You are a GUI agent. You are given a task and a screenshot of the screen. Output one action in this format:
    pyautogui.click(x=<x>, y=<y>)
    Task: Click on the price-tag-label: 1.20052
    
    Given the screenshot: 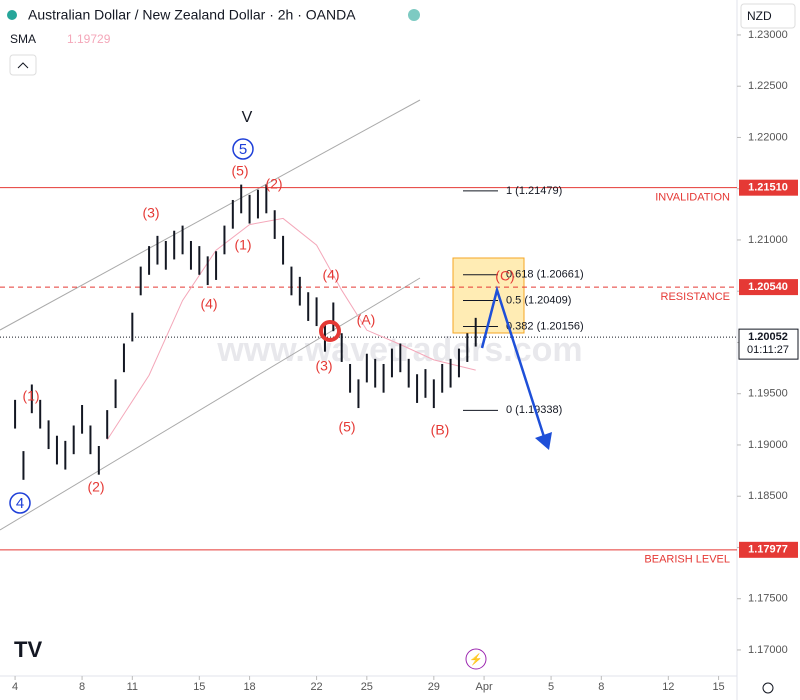 What is the action you would take?
    pyautogui.click(x=768, y=337)
    